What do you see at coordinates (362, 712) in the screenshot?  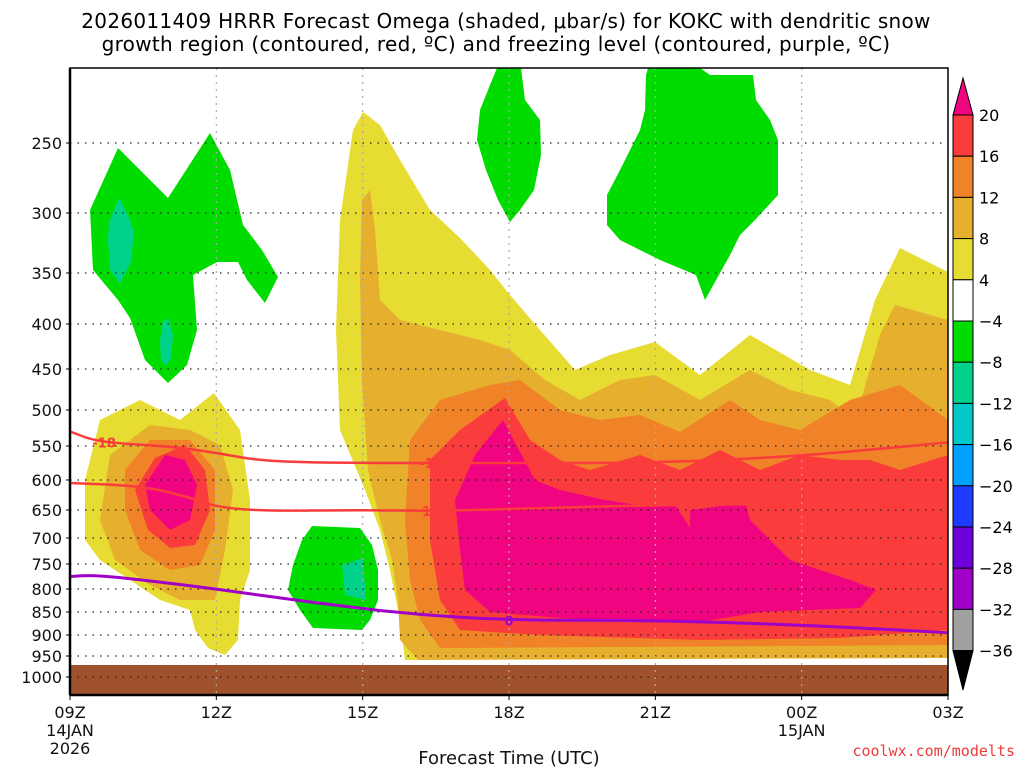 I see `x-tick-label: 15Z` at bounding box center [362, 712].